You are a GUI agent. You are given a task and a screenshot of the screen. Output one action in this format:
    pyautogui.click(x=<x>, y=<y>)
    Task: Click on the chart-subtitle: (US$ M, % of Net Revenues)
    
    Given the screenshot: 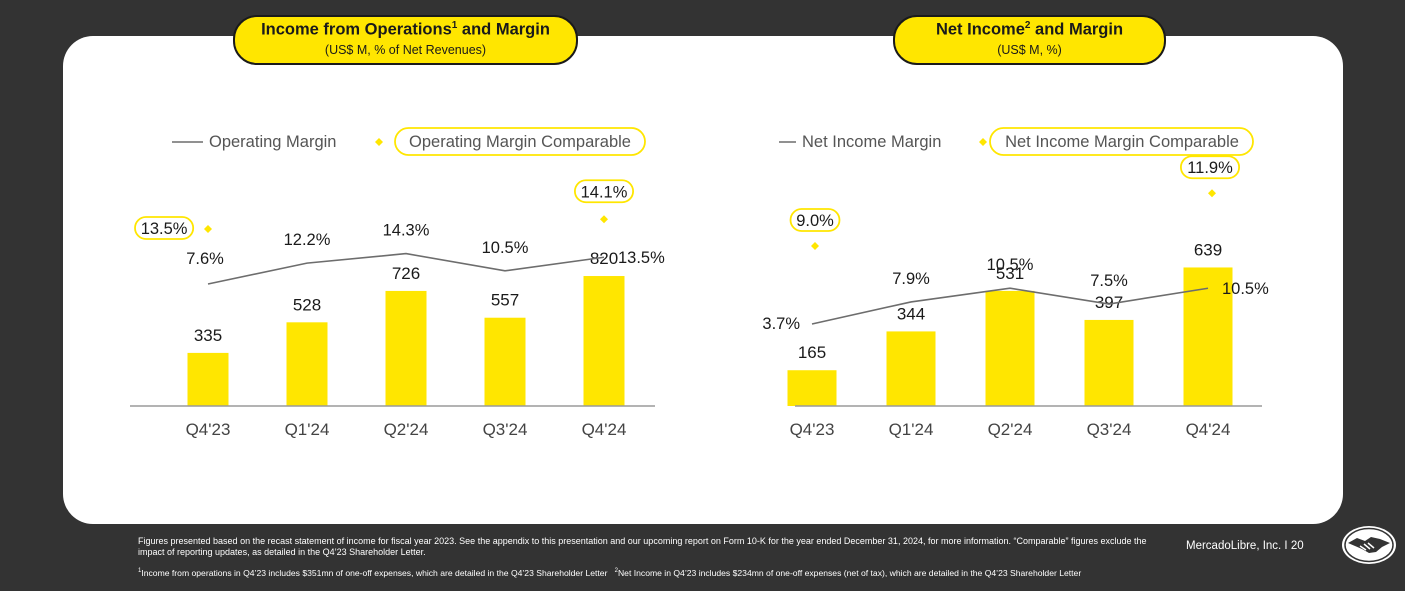 What is the action you would take?
    pyautogui.click(x=405, y=49)
    